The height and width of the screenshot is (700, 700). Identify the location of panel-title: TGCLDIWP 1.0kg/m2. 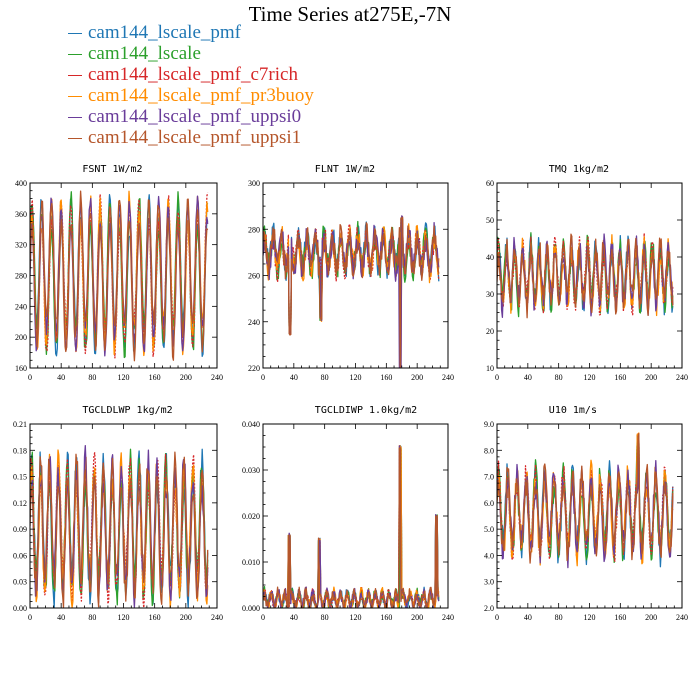
(366, 410).